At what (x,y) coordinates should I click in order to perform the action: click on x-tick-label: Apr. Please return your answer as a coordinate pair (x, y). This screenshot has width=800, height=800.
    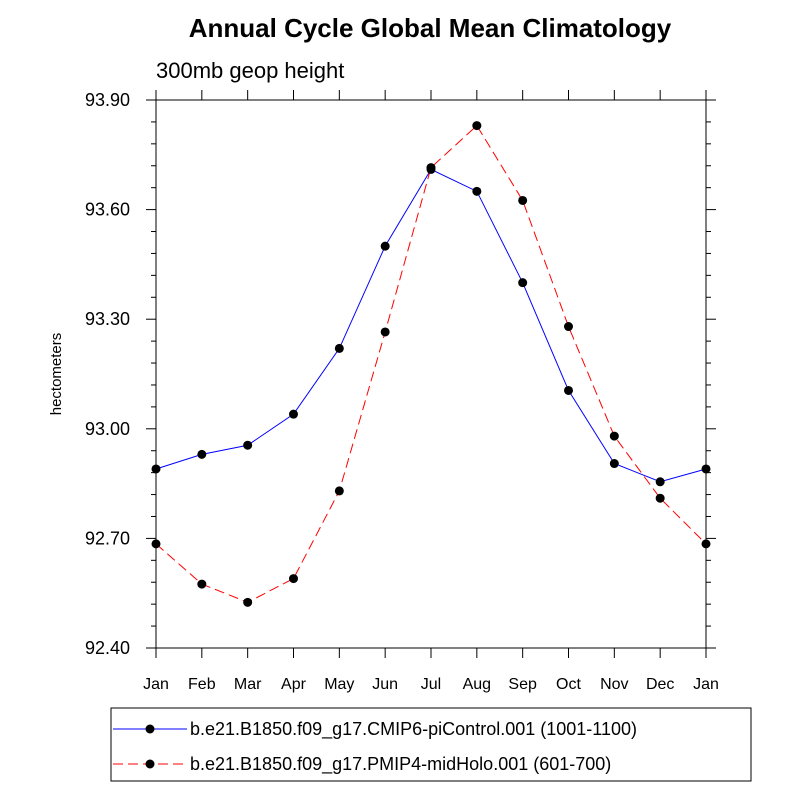
    Looking at the image, I should click on (294, 684).